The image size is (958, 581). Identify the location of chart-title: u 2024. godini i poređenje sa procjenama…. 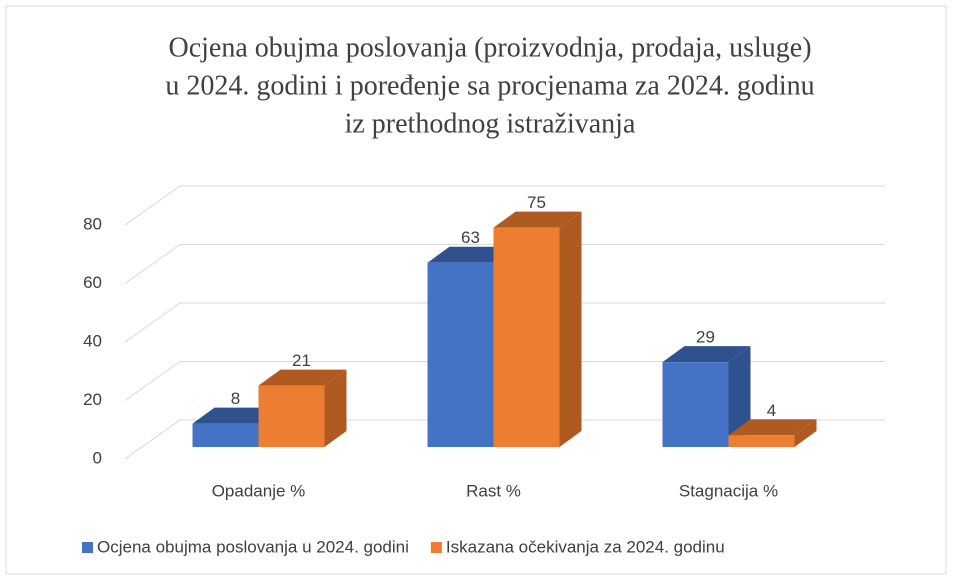
(489, 85).